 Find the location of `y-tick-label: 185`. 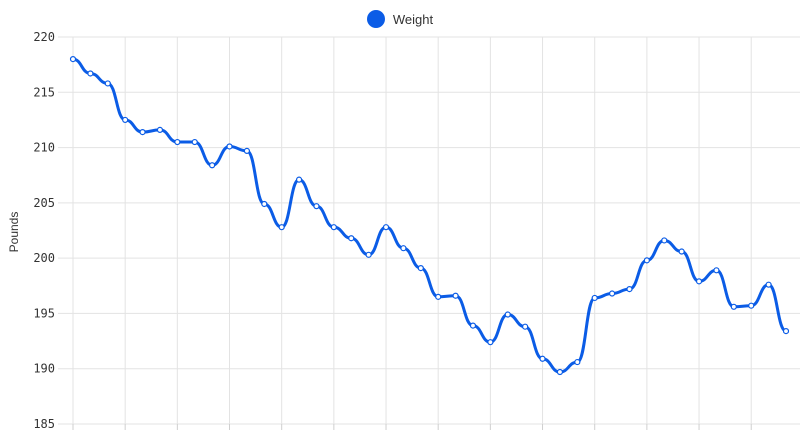

y-tick-label: 185 is located at coordinates (44, 424).